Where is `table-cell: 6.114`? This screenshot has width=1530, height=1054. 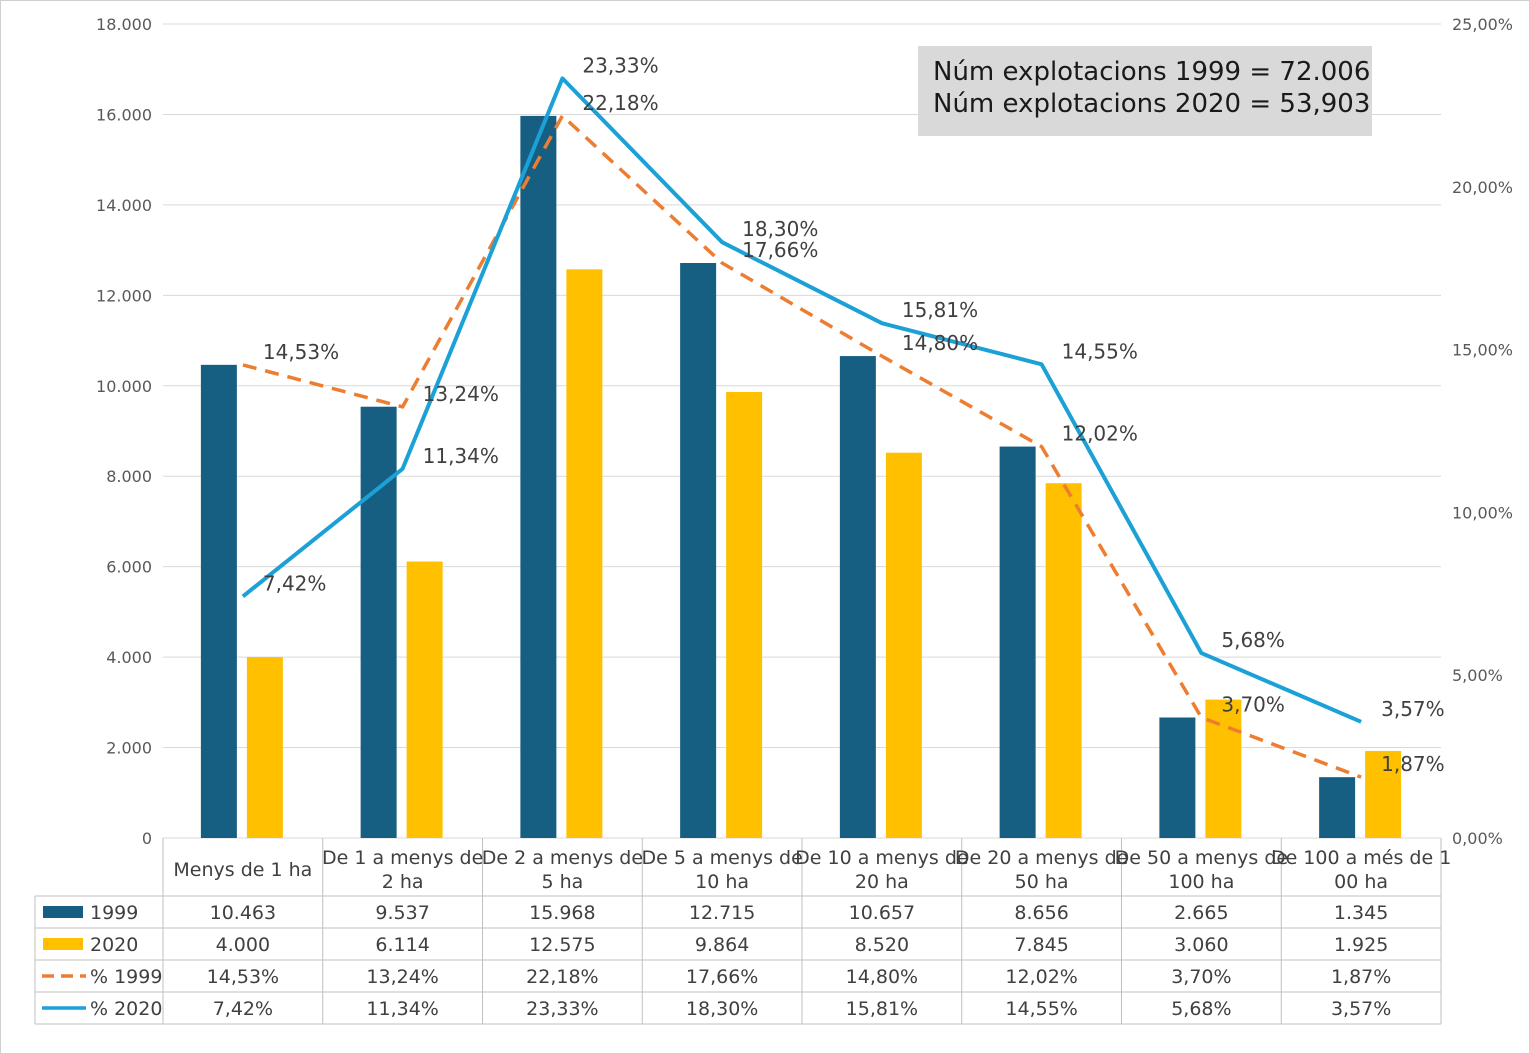 table-cell: 6.114 is located at coordinates (402, 945).